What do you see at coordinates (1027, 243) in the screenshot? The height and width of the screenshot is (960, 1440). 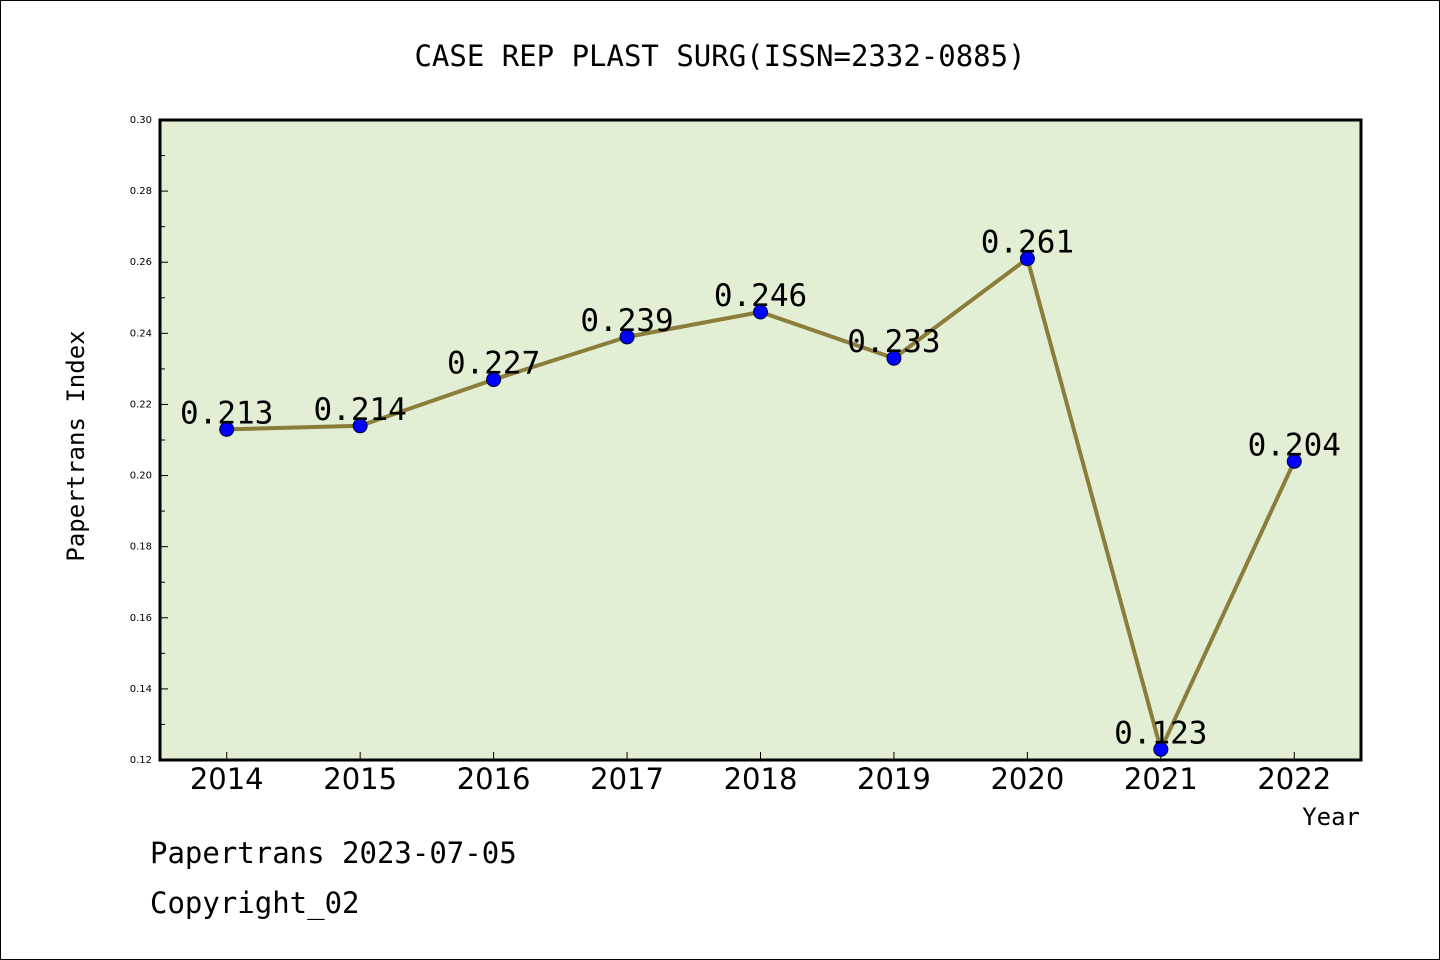 I see `data-label: 0.261` at bounding box center [1027, 243].